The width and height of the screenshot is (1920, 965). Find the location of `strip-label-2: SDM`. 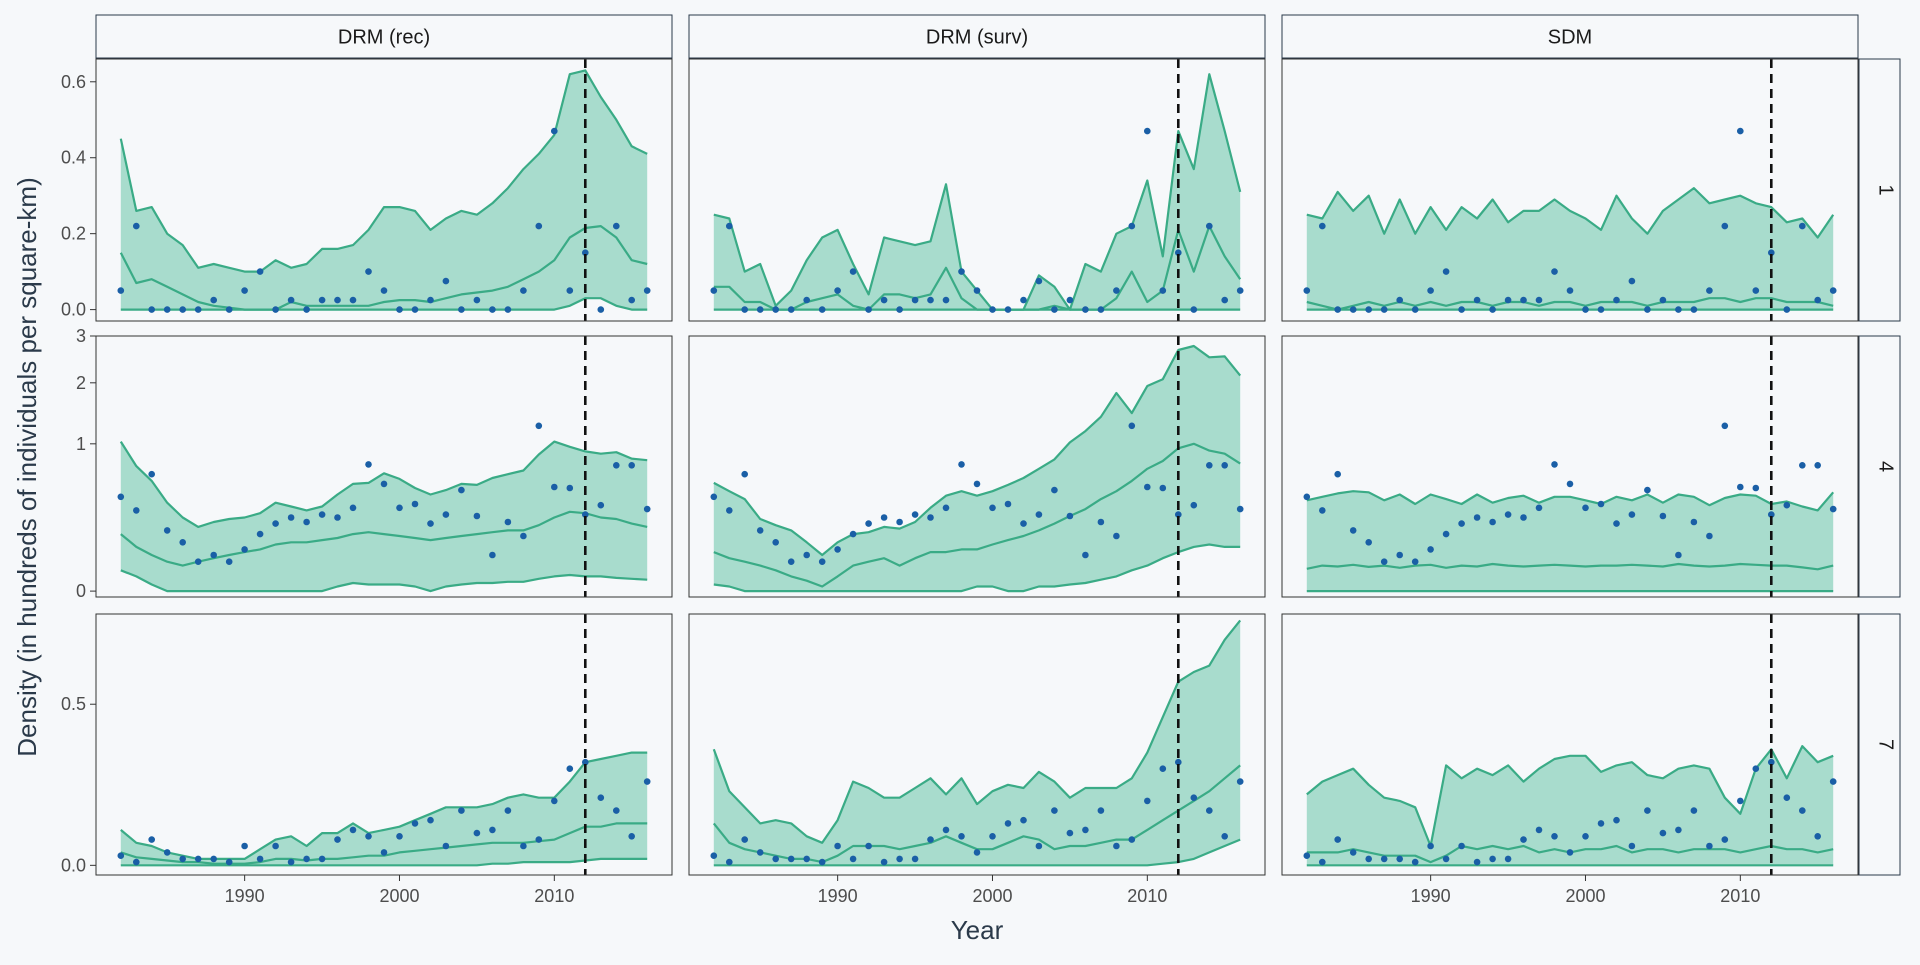

strip-label-2: SDM is located at coordinates (1570, 38).